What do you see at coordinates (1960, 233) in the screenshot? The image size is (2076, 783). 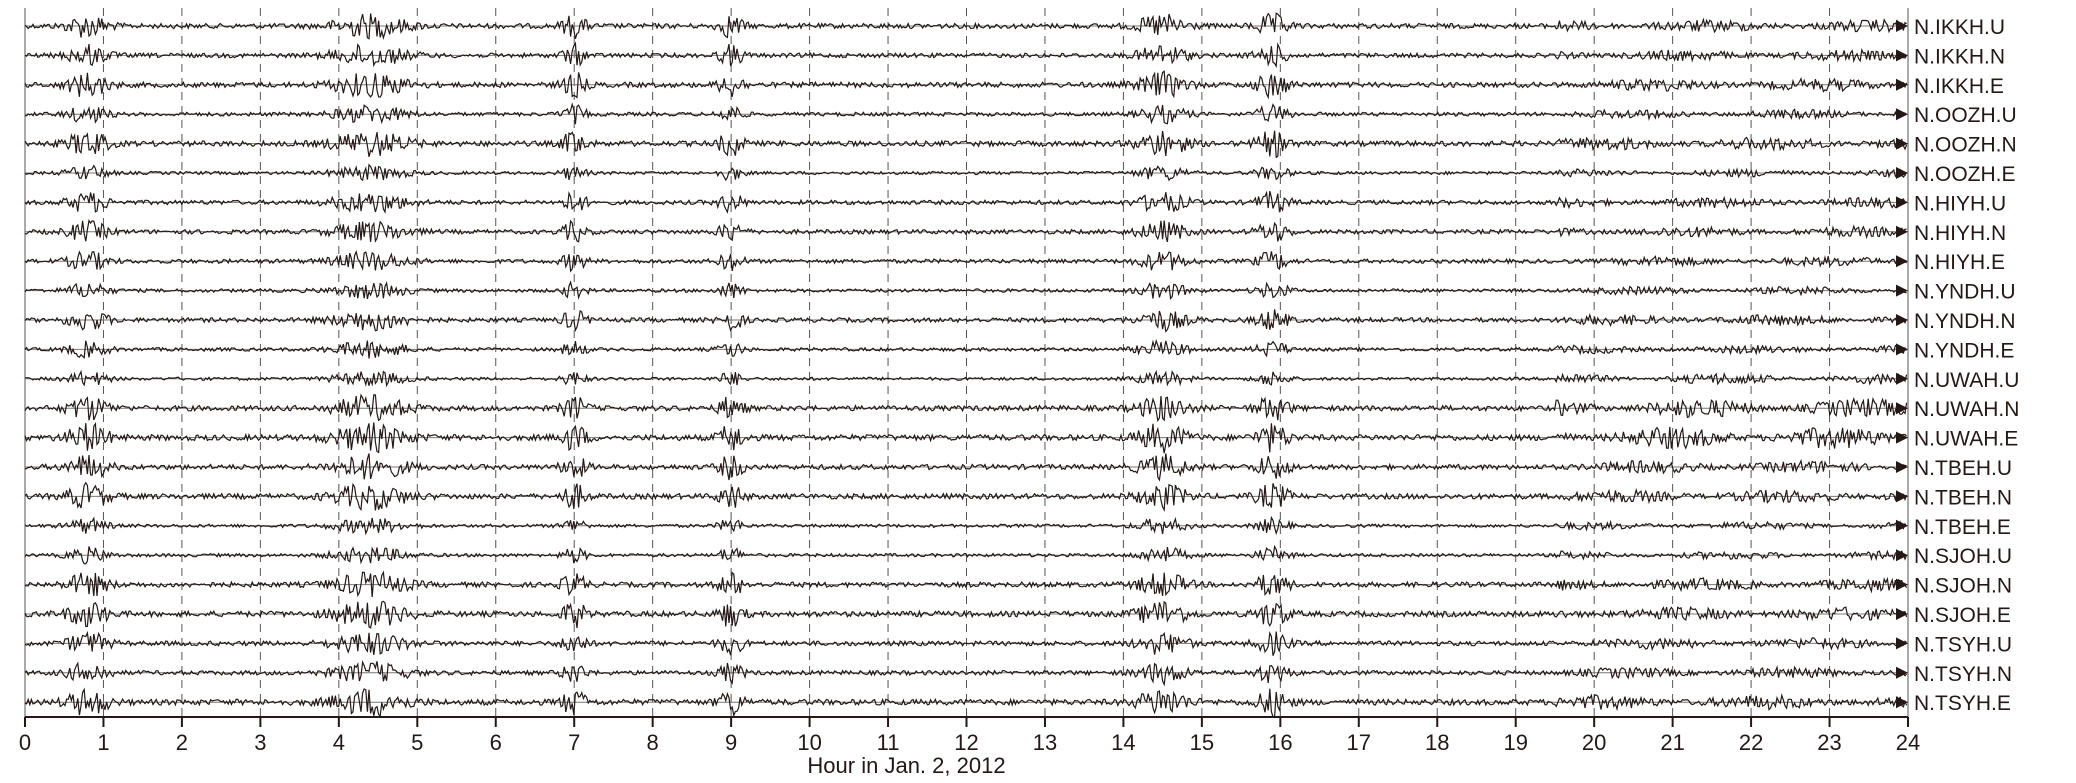 I see `station-label: N.HIYH.N` at bounding box center [1960, 233].